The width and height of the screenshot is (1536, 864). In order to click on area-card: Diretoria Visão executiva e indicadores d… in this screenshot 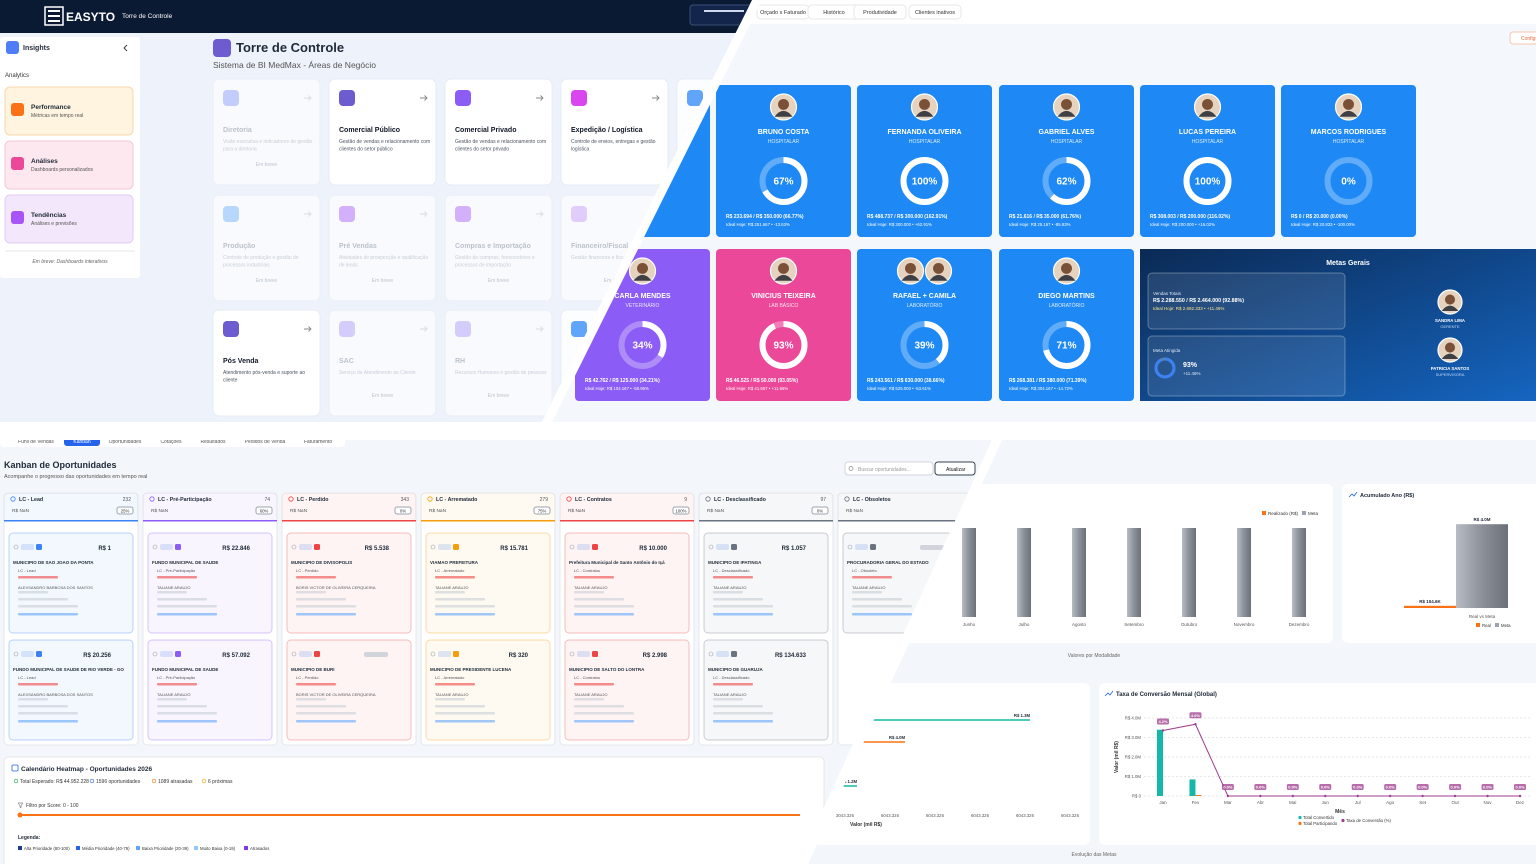, I will do `click(266, 132)`.